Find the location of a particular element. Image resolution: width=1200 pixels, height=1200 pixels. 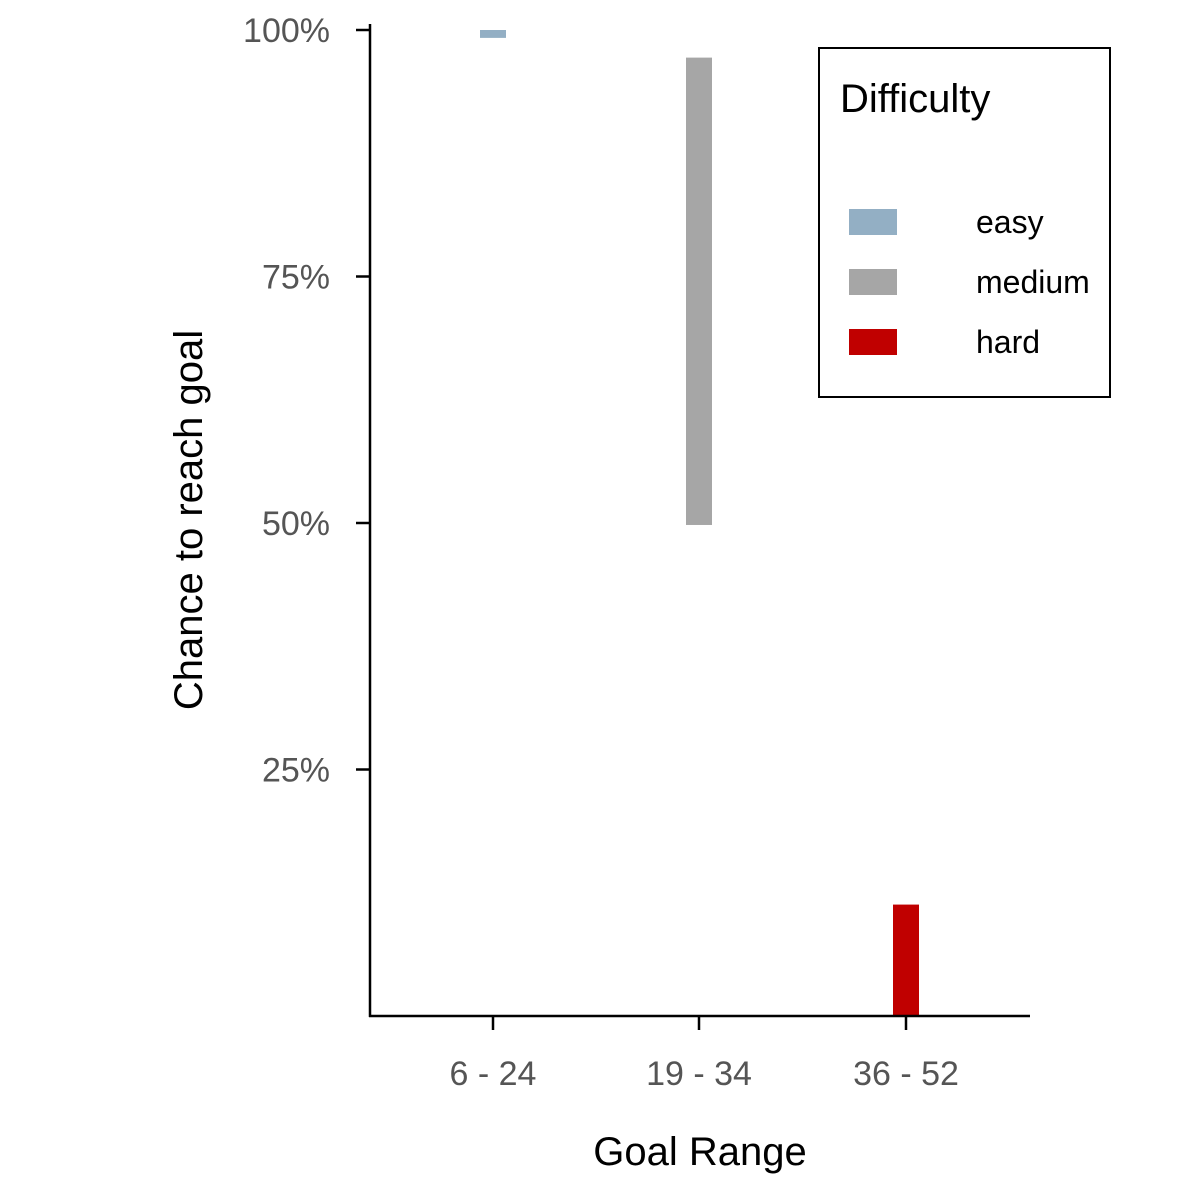

legend-swatch-hard is located at coordinates (873, 342).